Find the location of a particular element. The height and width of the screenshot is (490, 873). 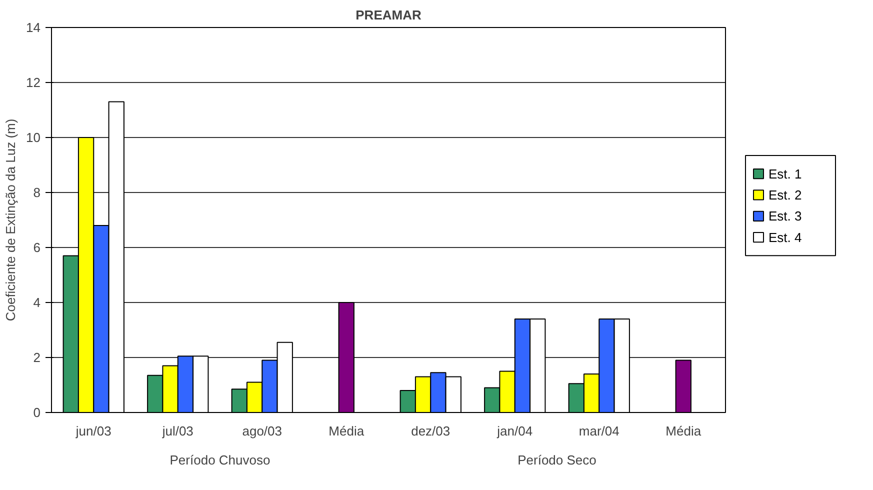

x-tick-label: jun/03 is located at coordinates (93, 431).